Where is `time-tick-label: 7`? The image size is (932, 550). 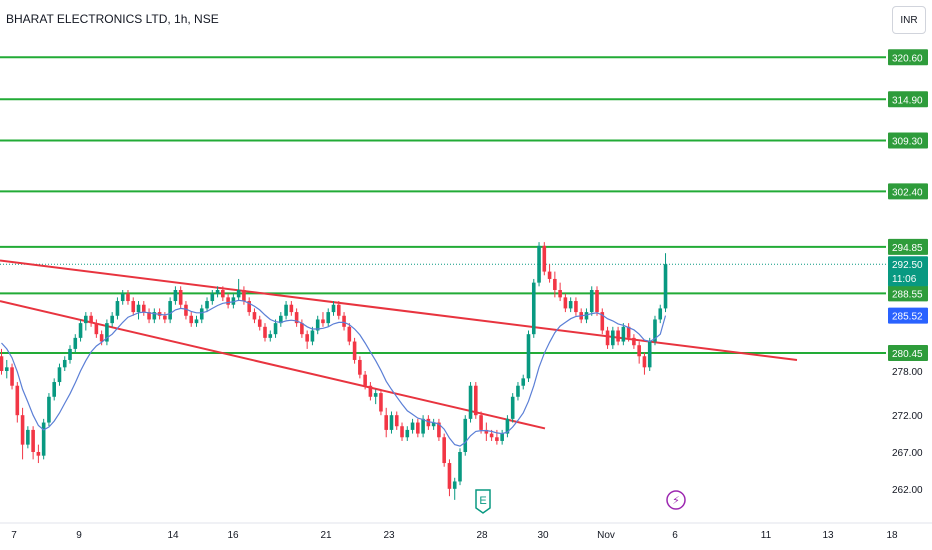 time-tick-label: 7 is located at coordinates (14, 535).